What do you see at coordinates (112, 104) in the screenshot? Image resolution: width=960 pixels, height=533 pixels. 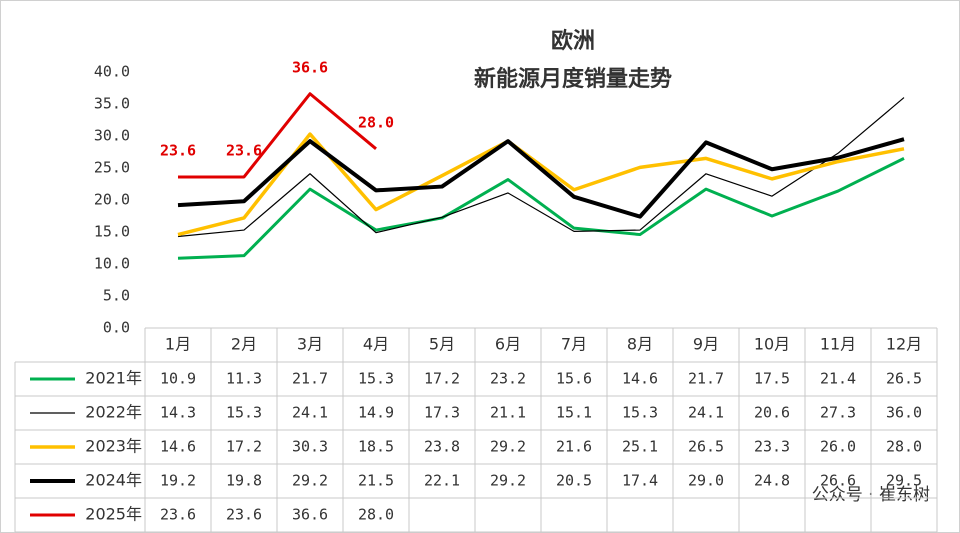 I see `y-tick-label: 35.0` at bounding box center [112, 104].